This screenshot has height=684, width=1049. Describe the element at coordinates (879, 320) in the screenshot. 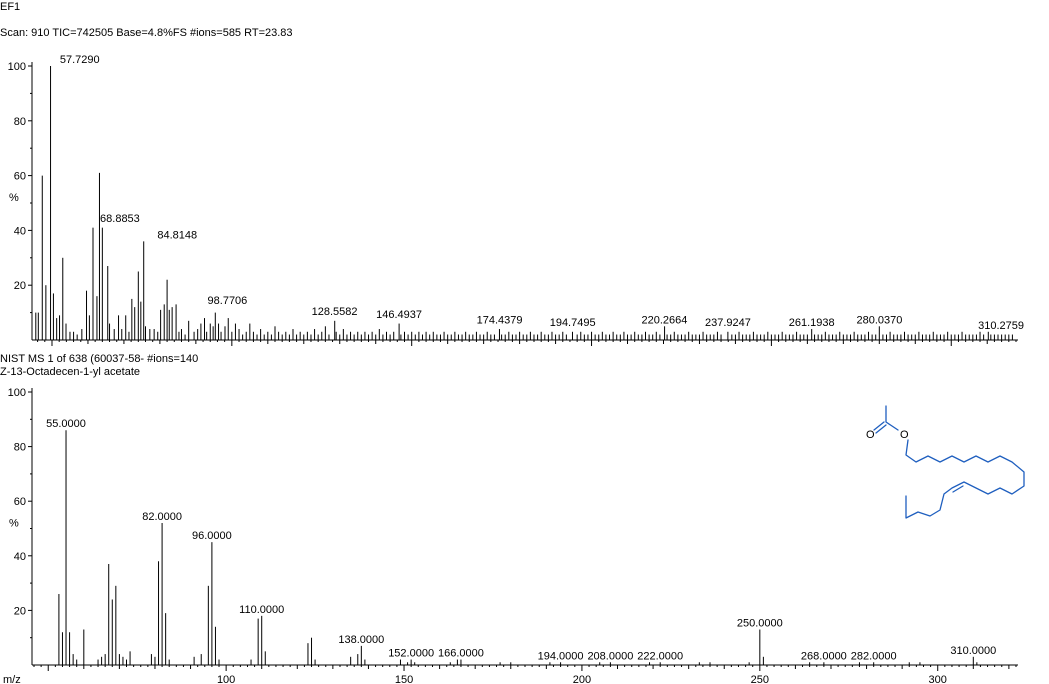

I see `sample-spectrum-peak-label: 280.0370` at that location.